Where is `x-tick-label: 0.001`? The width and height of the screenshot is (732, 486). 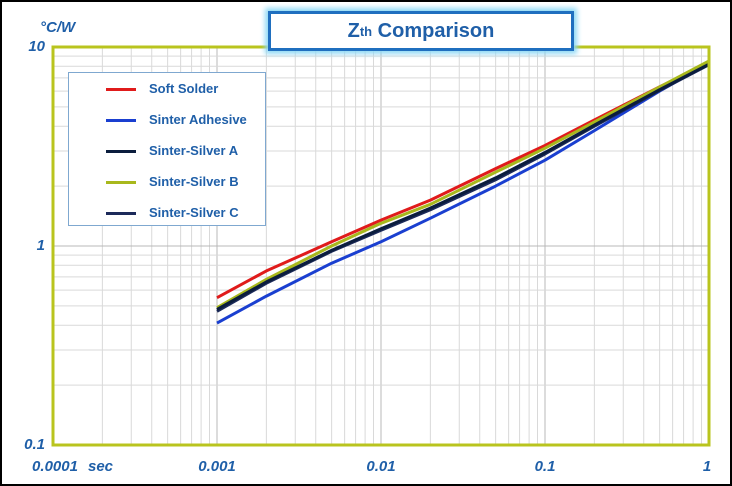 x-tick-label: 0.001 is located at coordinates (217, 466).